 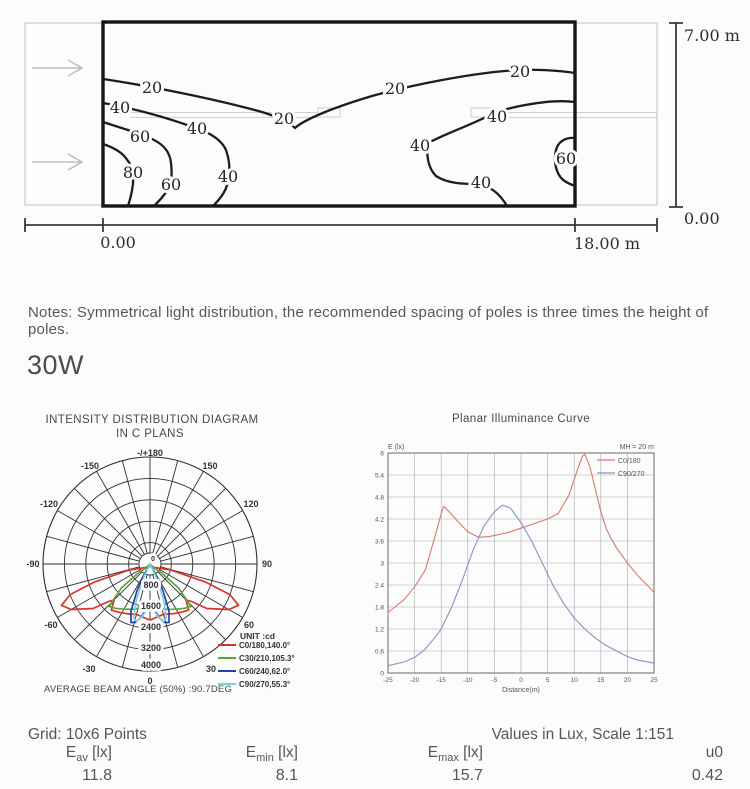 What do you see at coordinates (264, 645) in the screenshot?
I see `legend-label-c0: C0/180,140.0°` at bounding box center [264, 645].